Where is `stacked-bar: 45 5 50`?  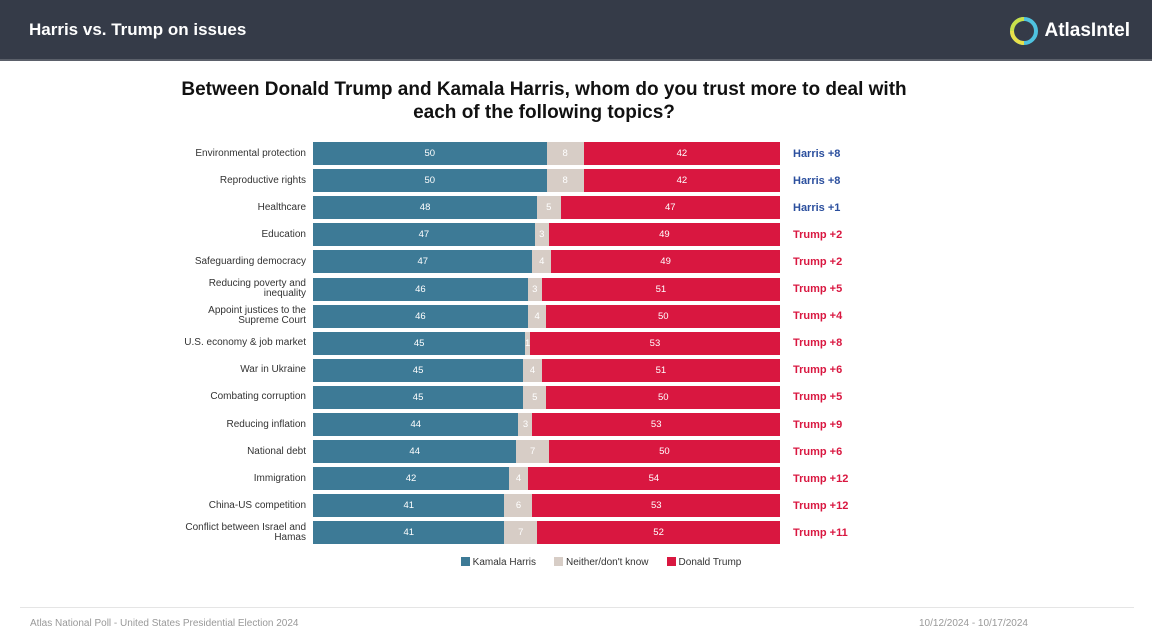 stacked-bar: 45 5 50 is located at coordinates (546, 397).